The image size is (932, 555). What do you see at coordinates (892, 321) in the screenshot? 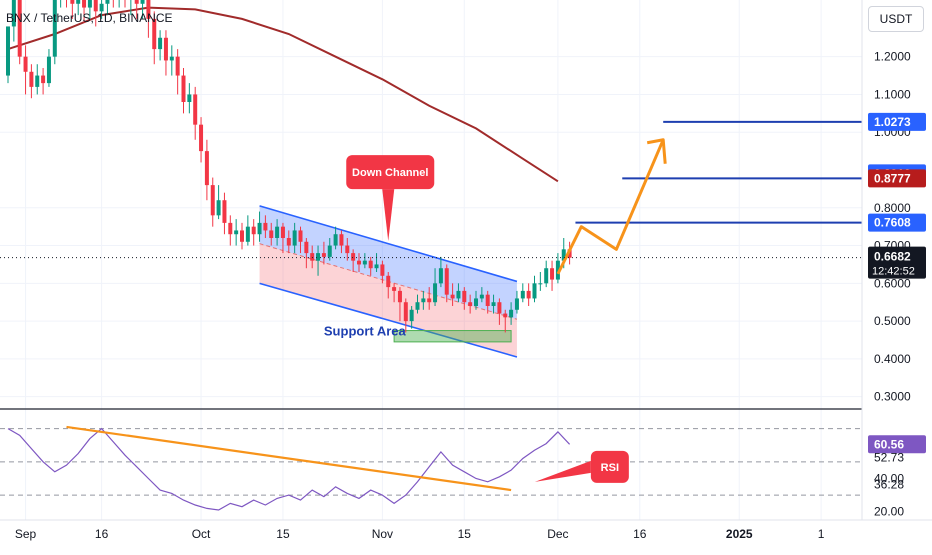
I see `price-tick-label: 0.5000` at bounding box center [892, 321].